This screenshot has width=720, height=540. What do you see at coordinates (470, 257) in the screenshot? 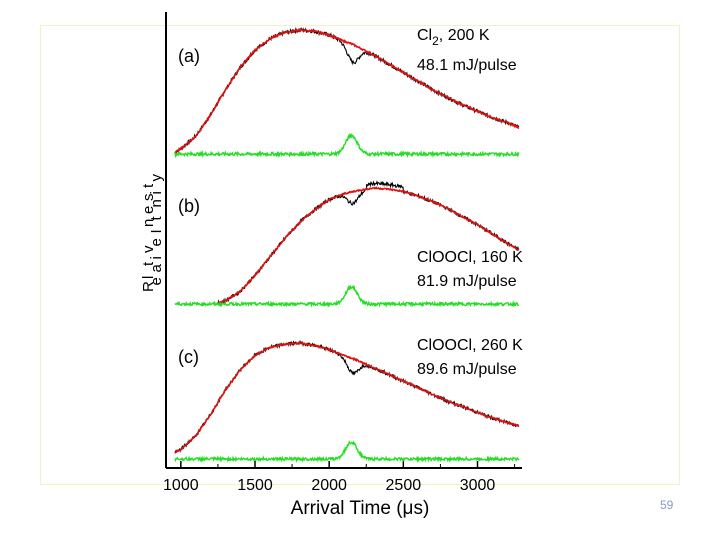
I see `panel-annotation-species: ClOOCl, 160 K` at bounding box center [470, 257].